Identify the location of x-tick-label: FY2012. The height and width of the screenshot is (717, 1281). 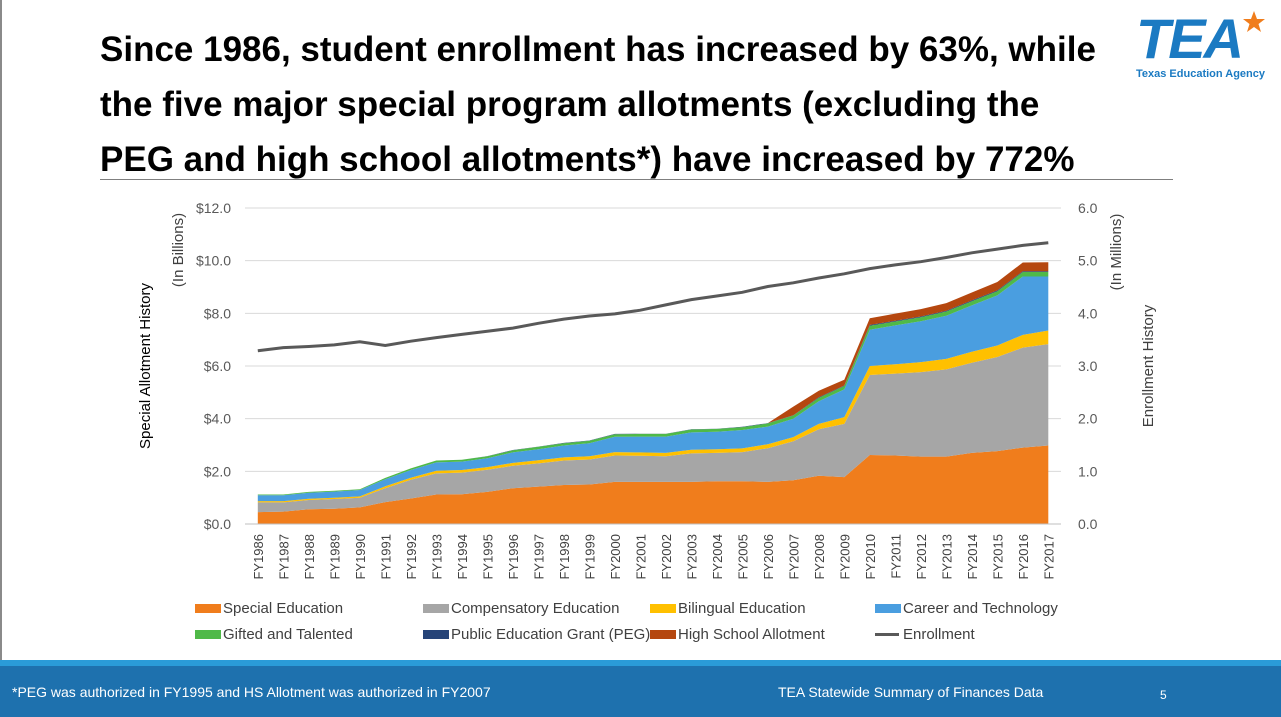
(921, 557).